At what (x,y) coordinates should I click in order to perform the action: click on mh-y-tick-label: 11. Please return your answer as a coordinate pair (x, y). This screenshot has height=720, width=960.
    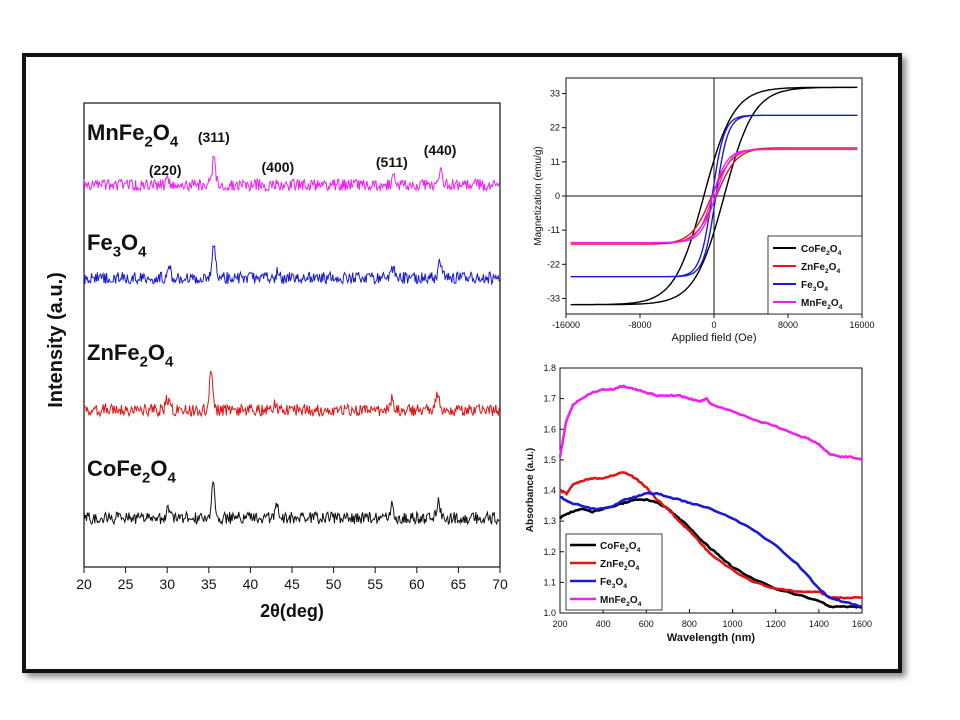
    Looking at the image, I should click on (555, 162).